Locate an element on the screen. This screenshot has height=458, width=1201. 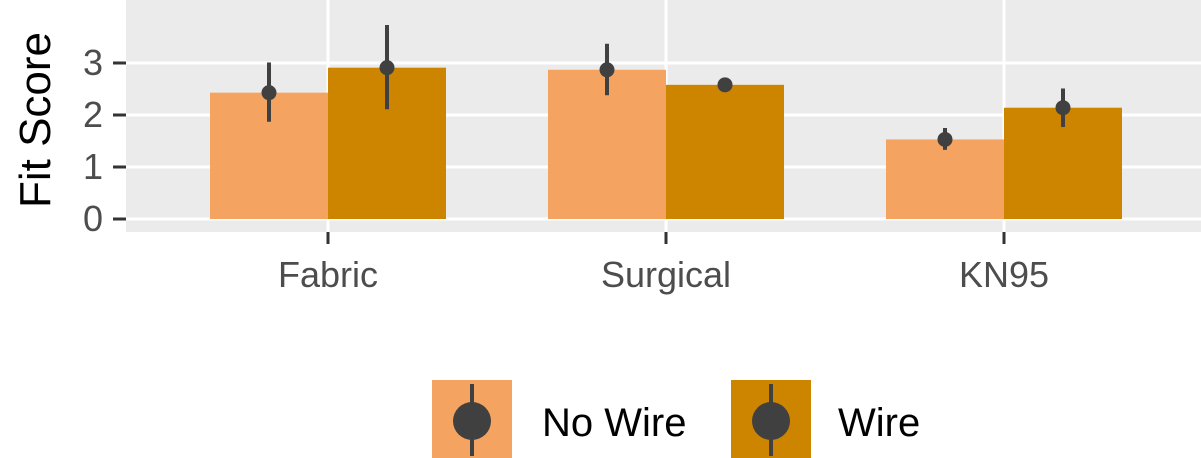
bar-wire-surgical is located at coordinates (725, 151).